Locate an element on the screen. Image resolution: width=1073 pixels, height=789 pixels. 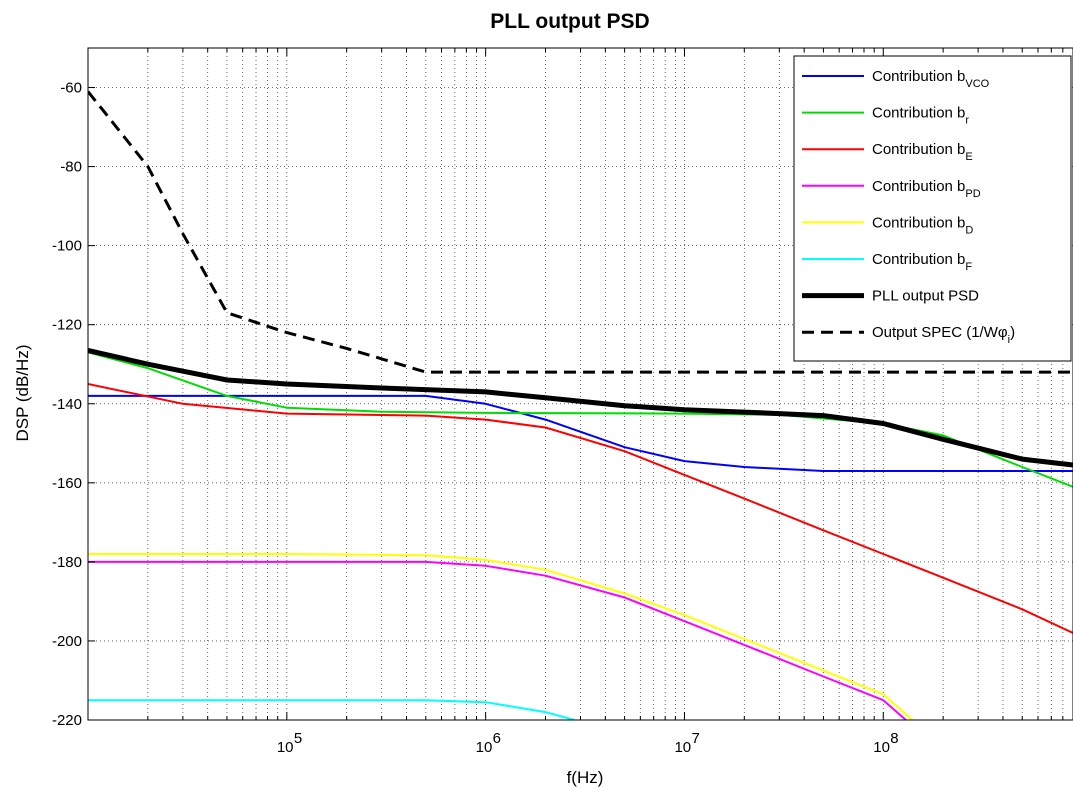
x-tick-exp: 5 is located at coordinates (298, 738).